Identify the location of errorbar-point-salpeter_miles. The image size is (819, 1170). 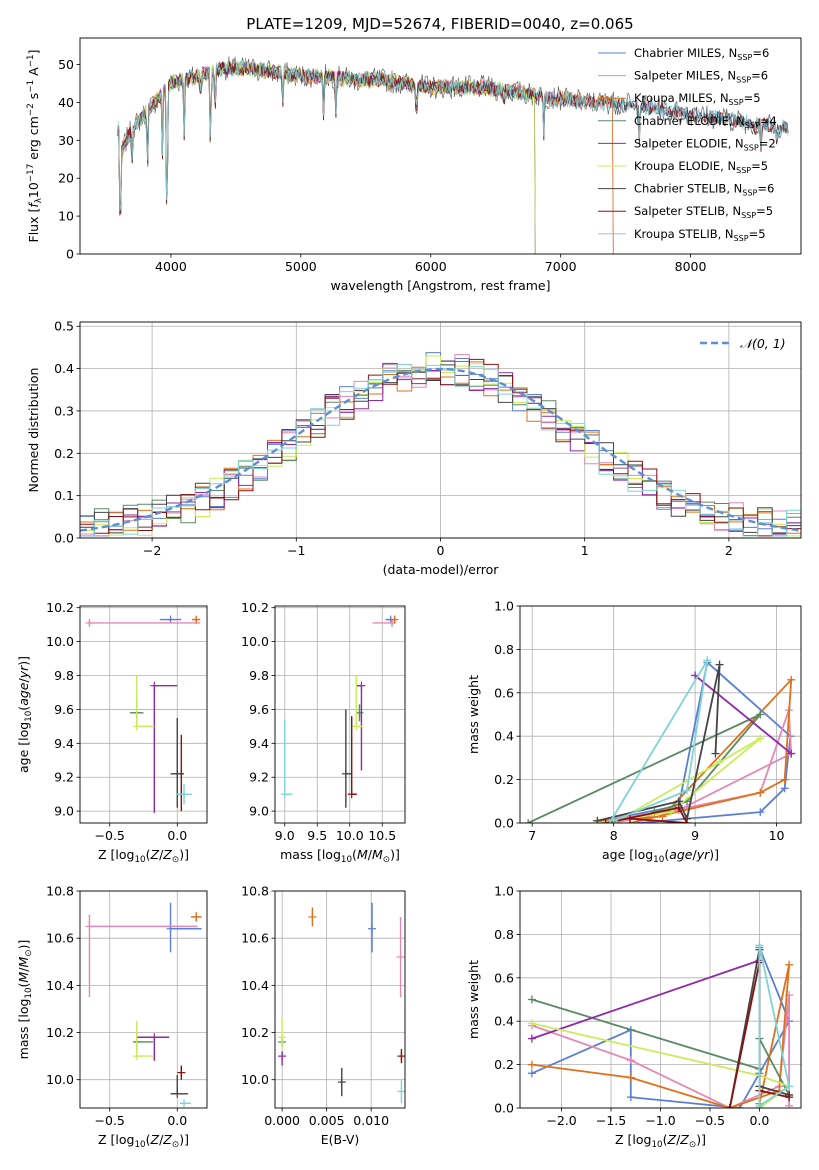
(143, 622).